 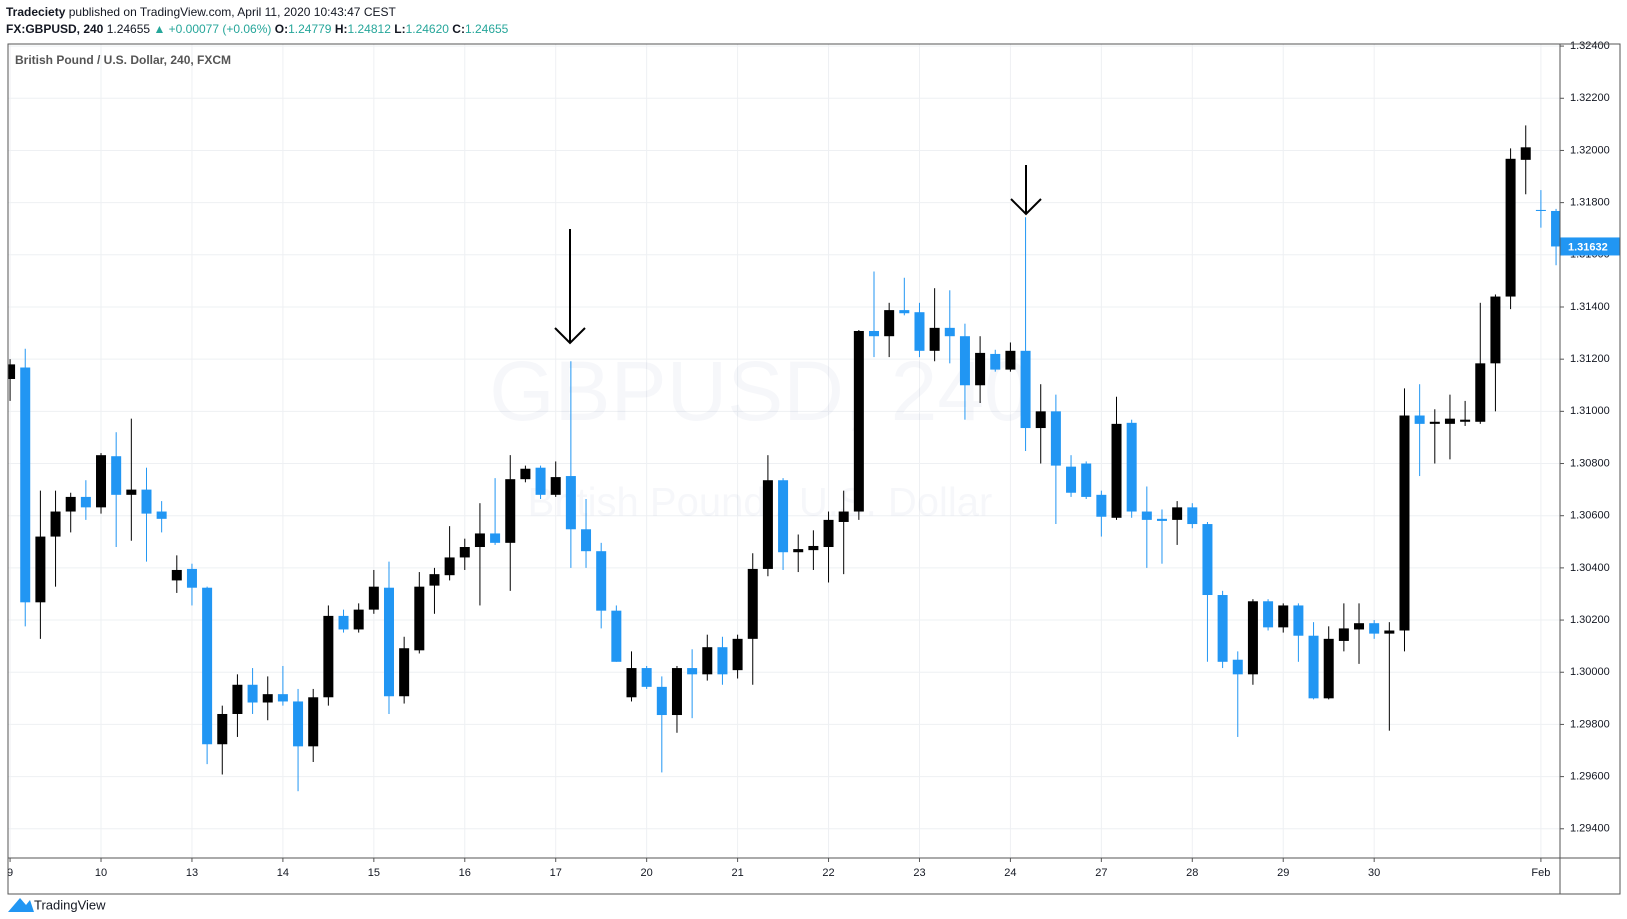 What do you see at coordinates (1590, 98) in the screenshot?
I see `y-tick-label: 1.32200` at bounding box center [1590, 98].